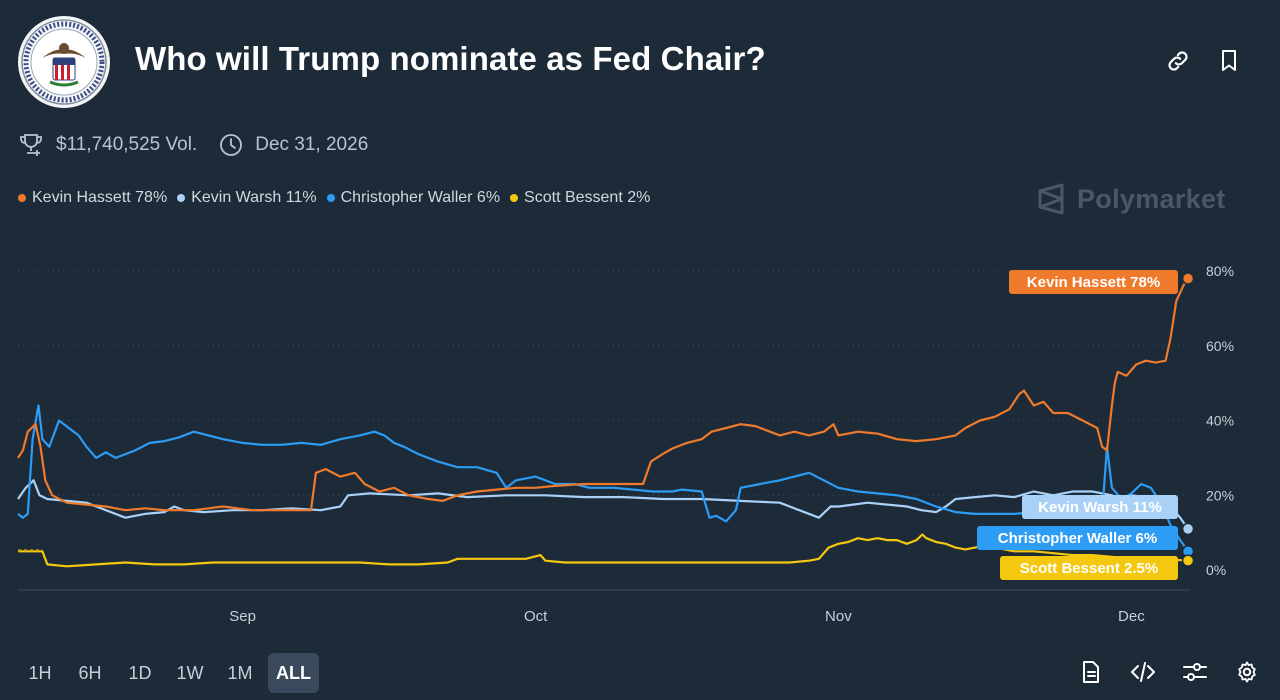 Image resolution: width=1280 pixels, height=700 pixels. Describe the element at coordinates (1220, 346) in the screenshot. I see `y-tick-label: 60%` at that location.